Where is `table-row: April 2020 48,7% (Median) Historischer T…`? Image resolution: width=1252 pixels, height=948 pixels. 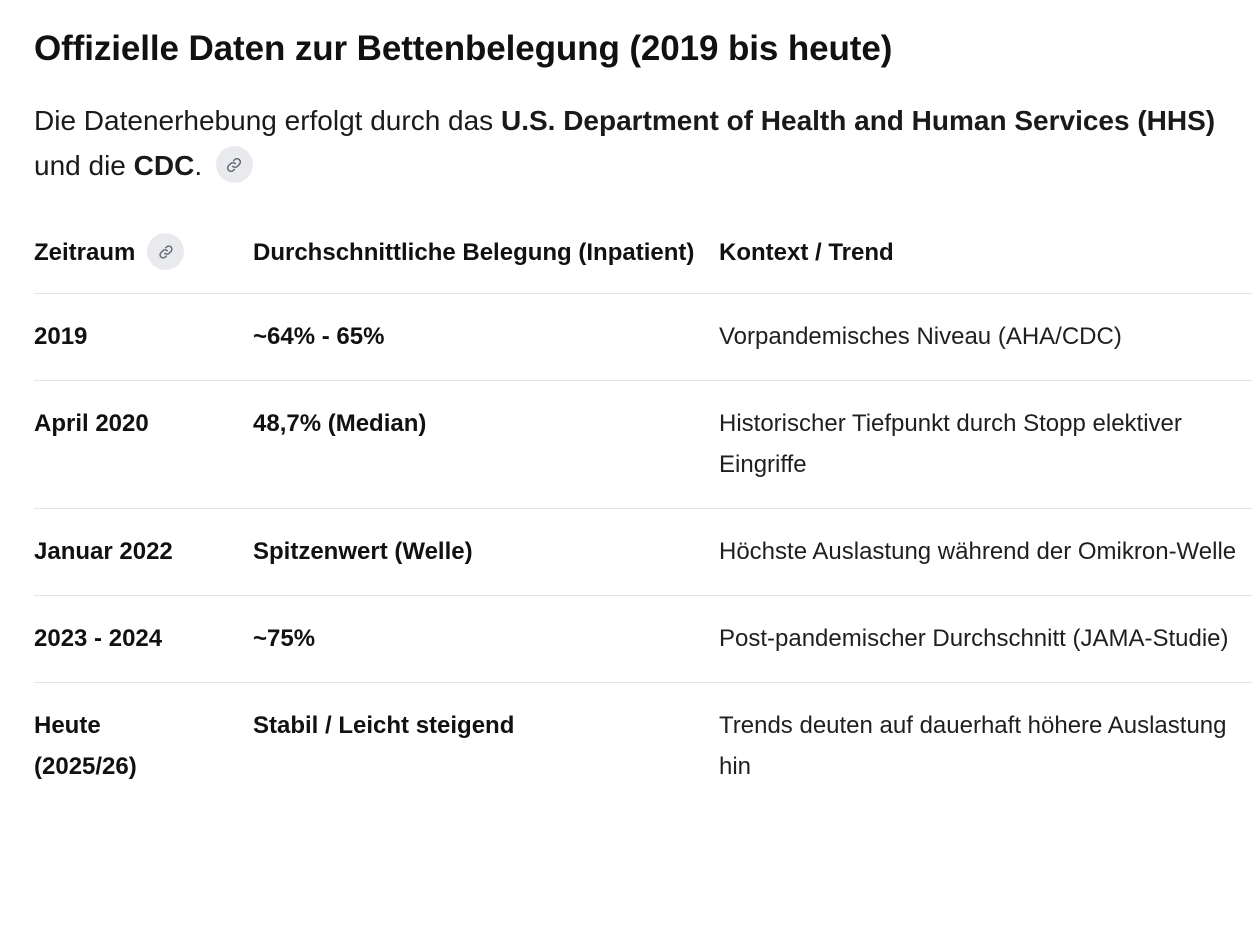
table-row: April 2020 48,7% (Median) Historischer T… is located at coordinates (643, 444).